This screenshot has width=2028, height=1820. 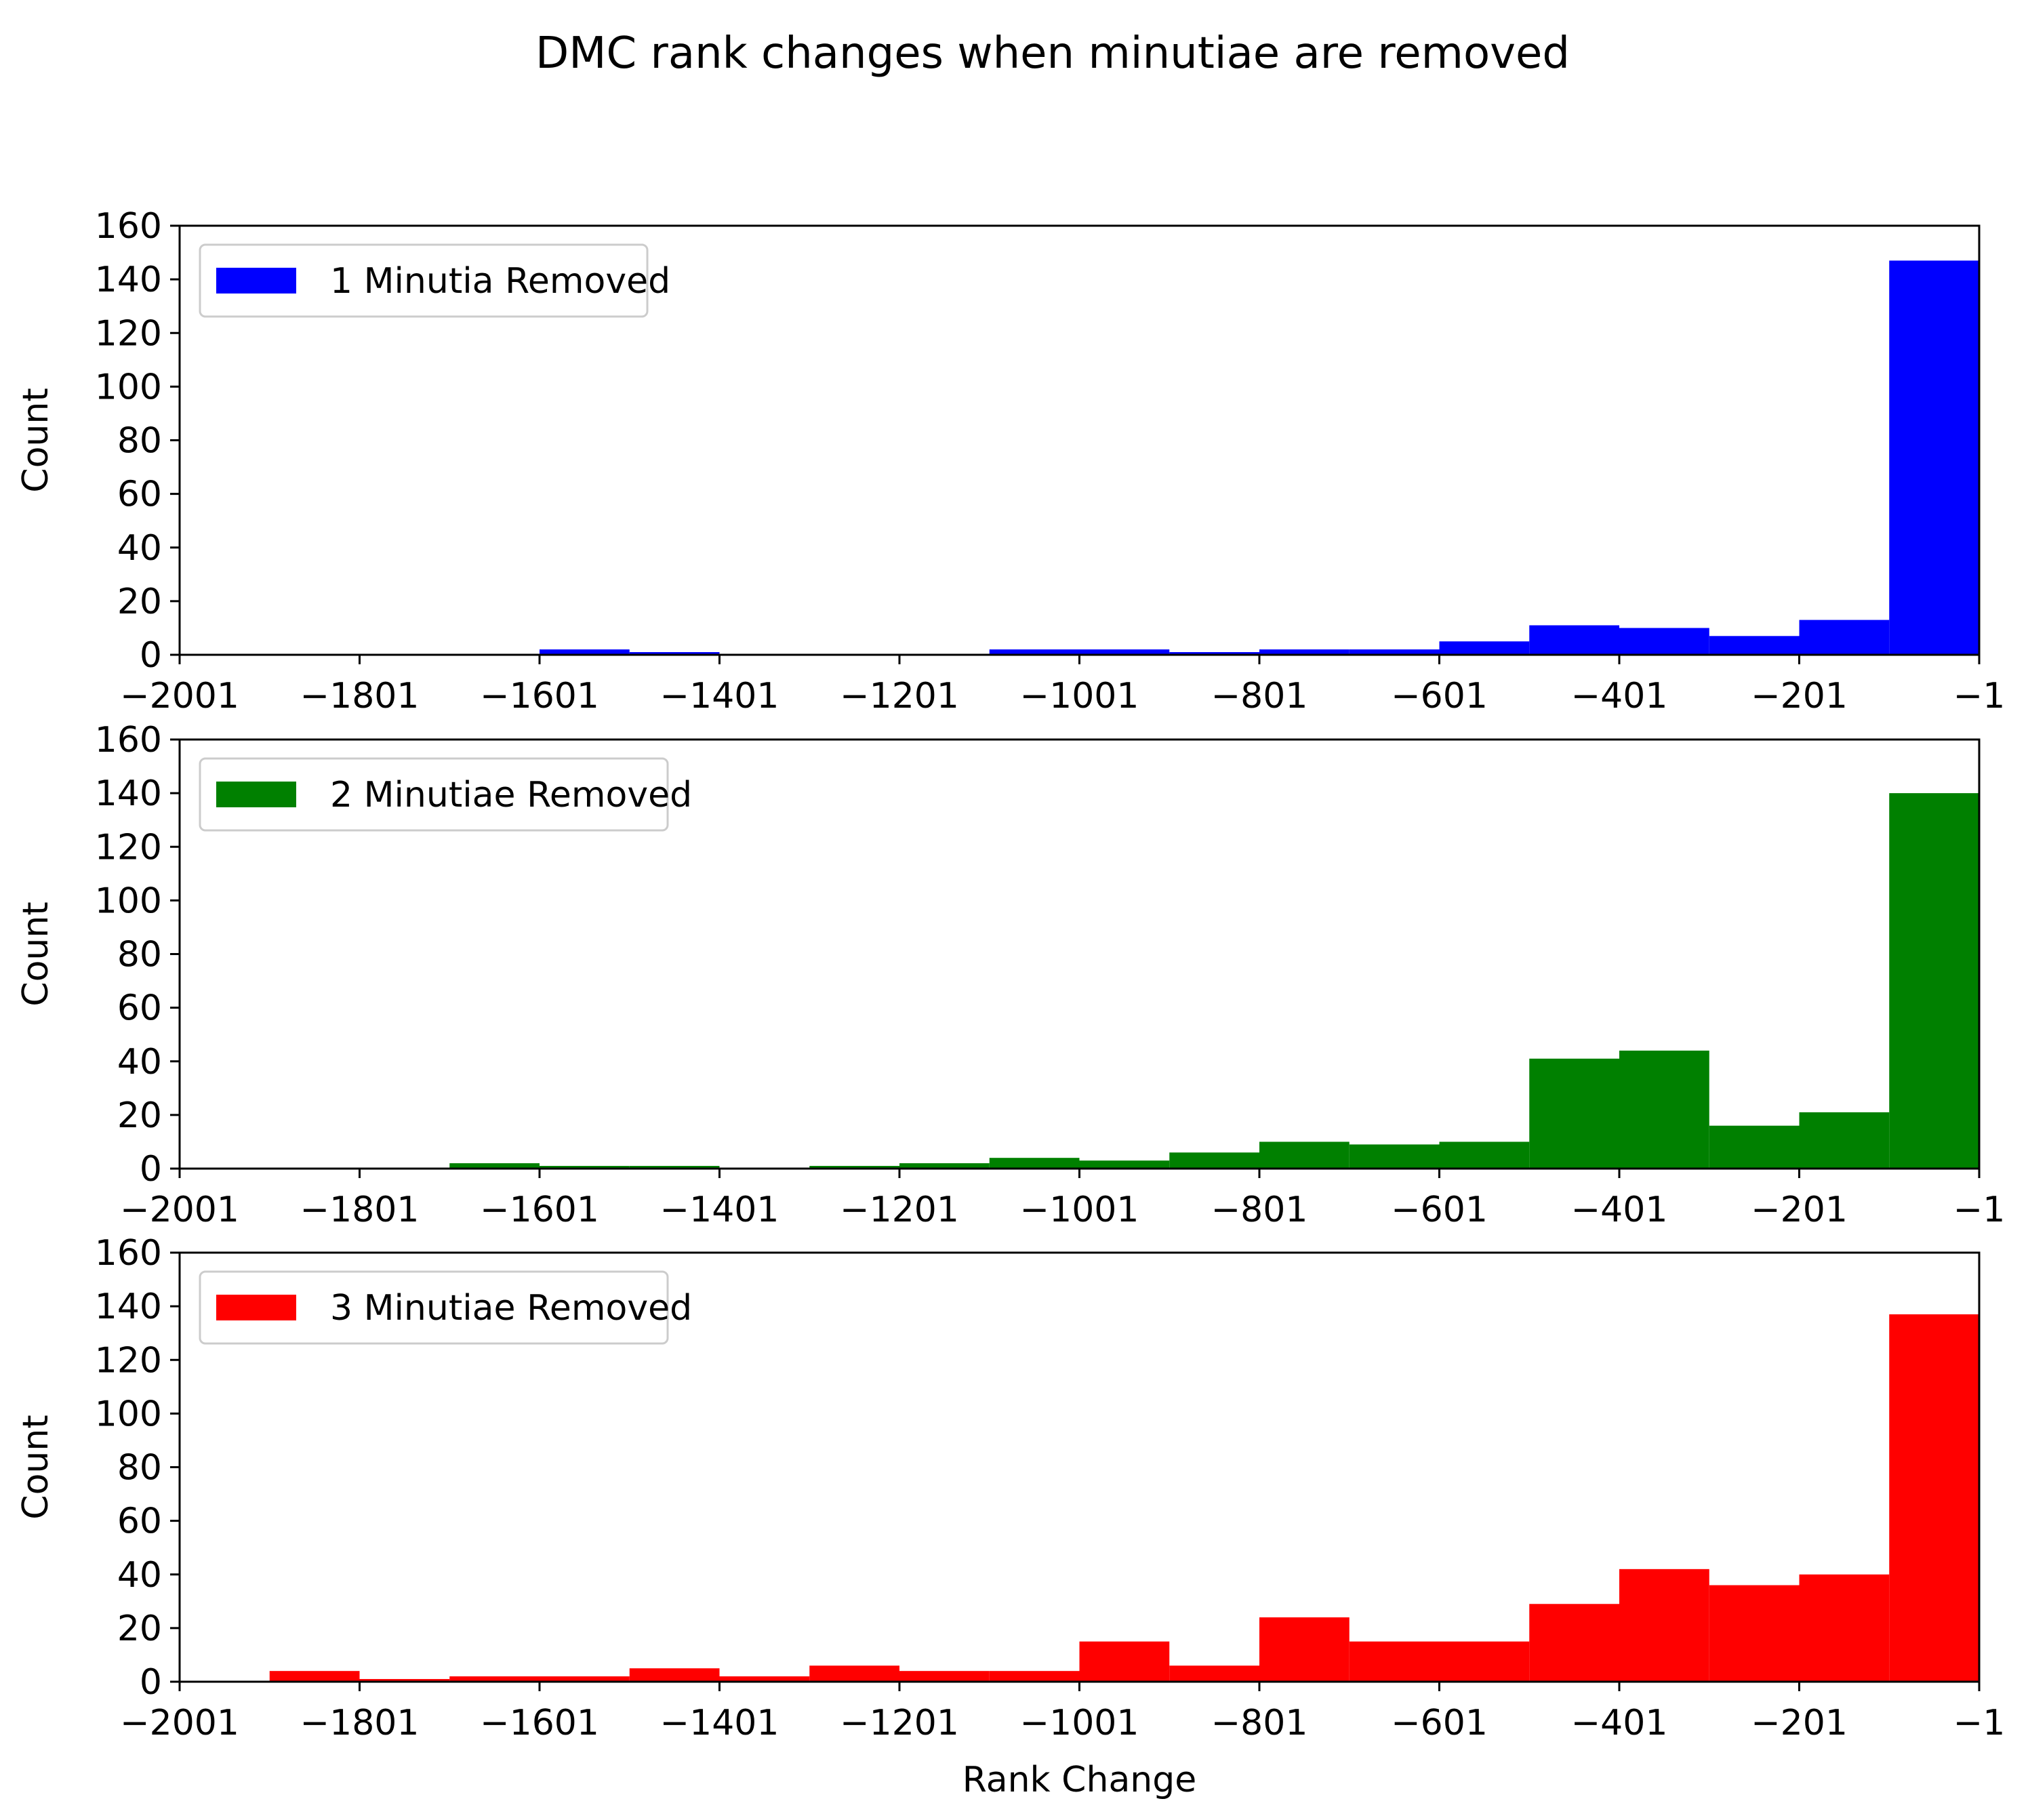 What do you see at coordinates (511, 795) in the screenshot?
I see `legend-label: 2 Minutiae Removed` at bounding box center [511, 795].